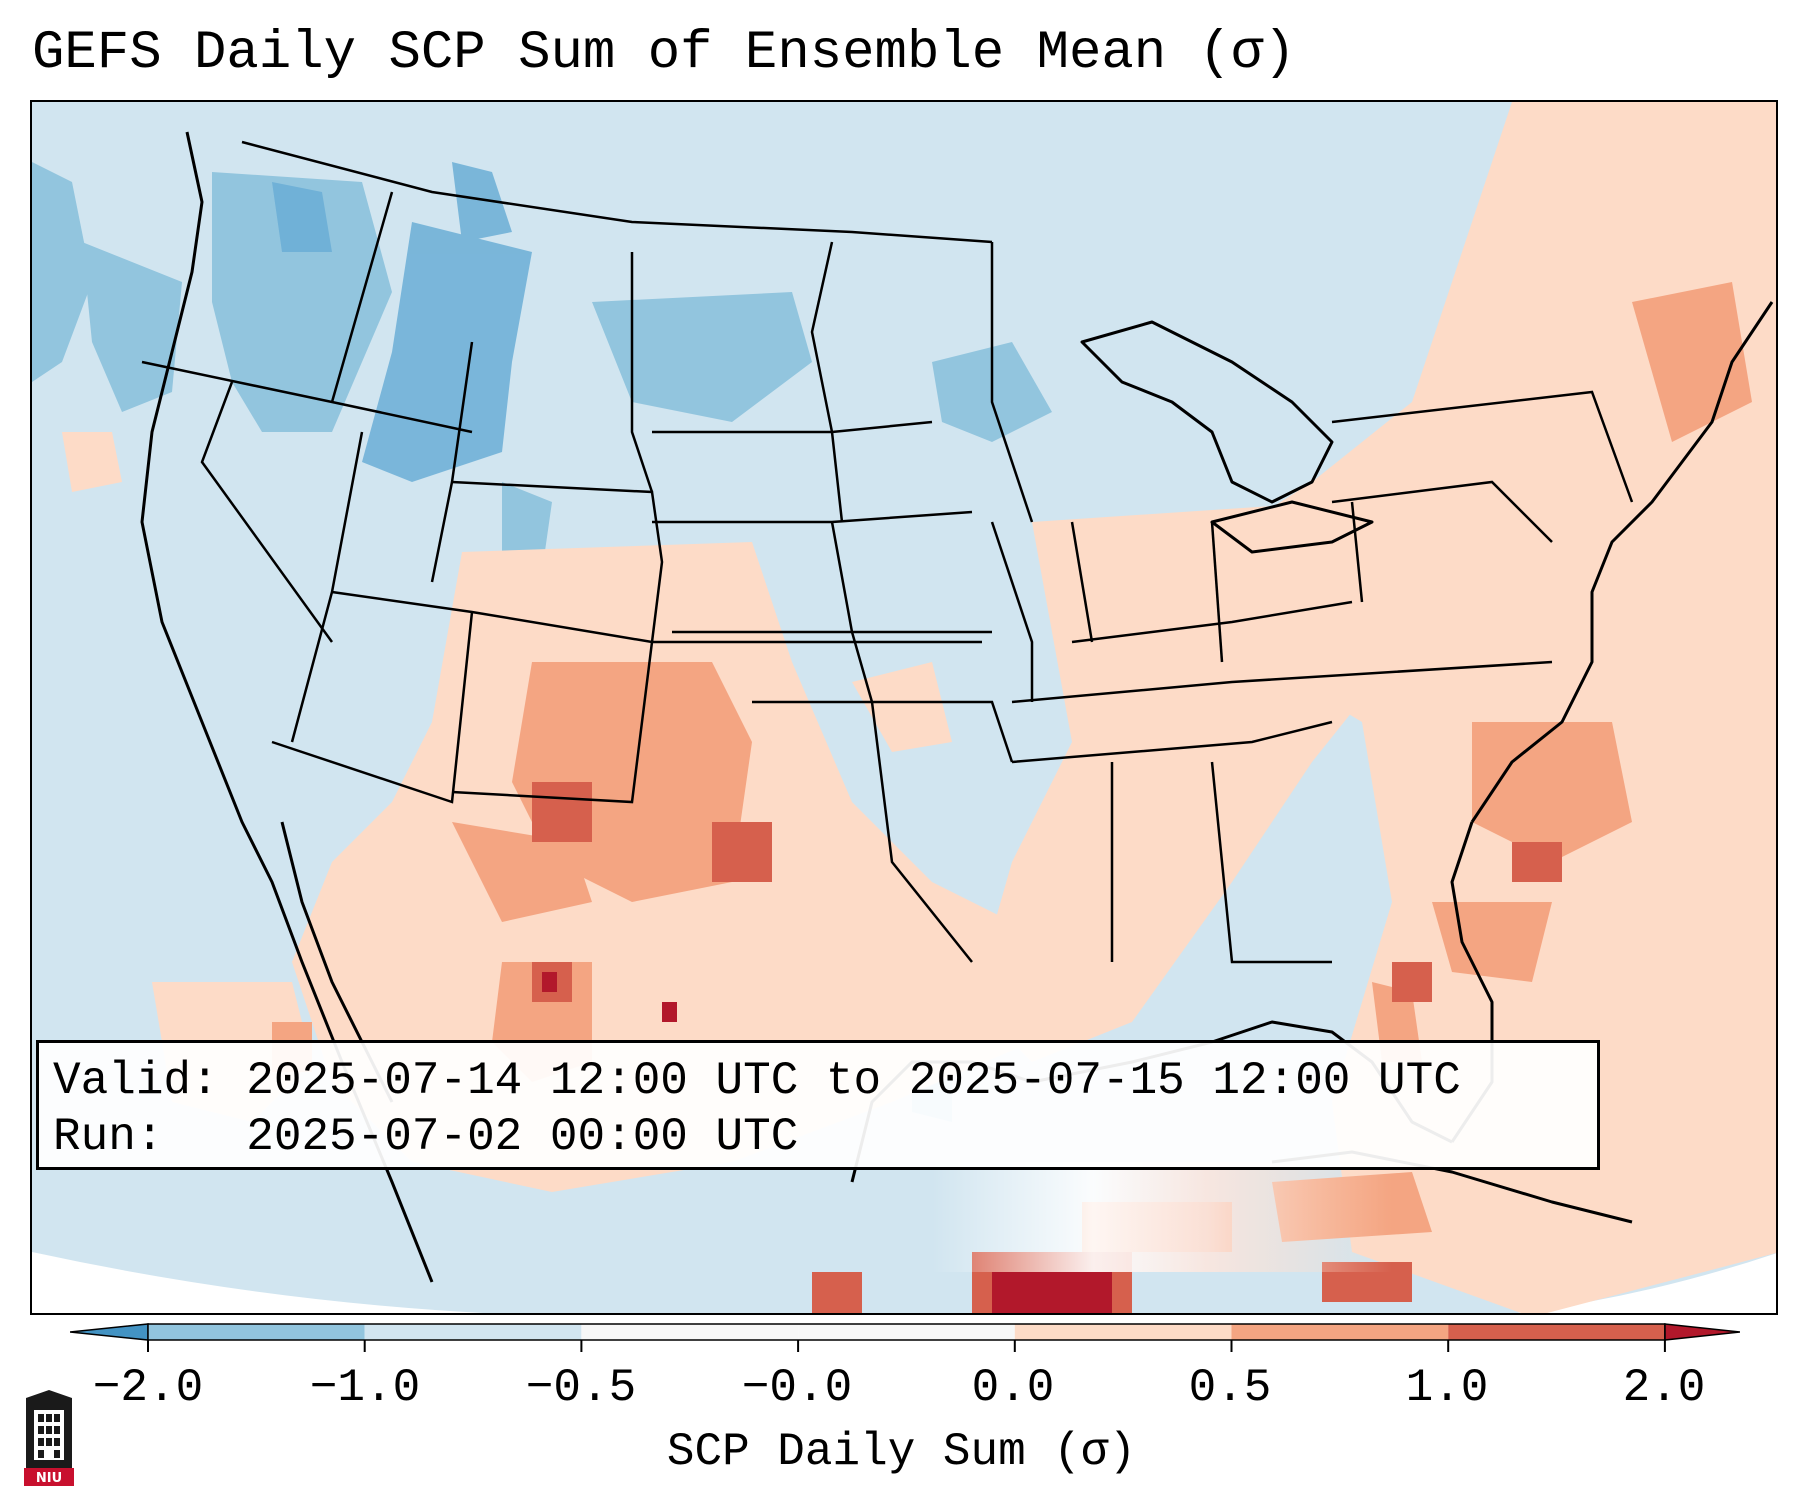 The image size is (1803, 1506). What do you see at coordinates (901, 1392) in the screenshot?
I see `colorbar-tick-labels: −2.0 −1.0 −0.5 −0.0 0.0 0.5 1.0 2.0` at bounding box center [901, 1392].